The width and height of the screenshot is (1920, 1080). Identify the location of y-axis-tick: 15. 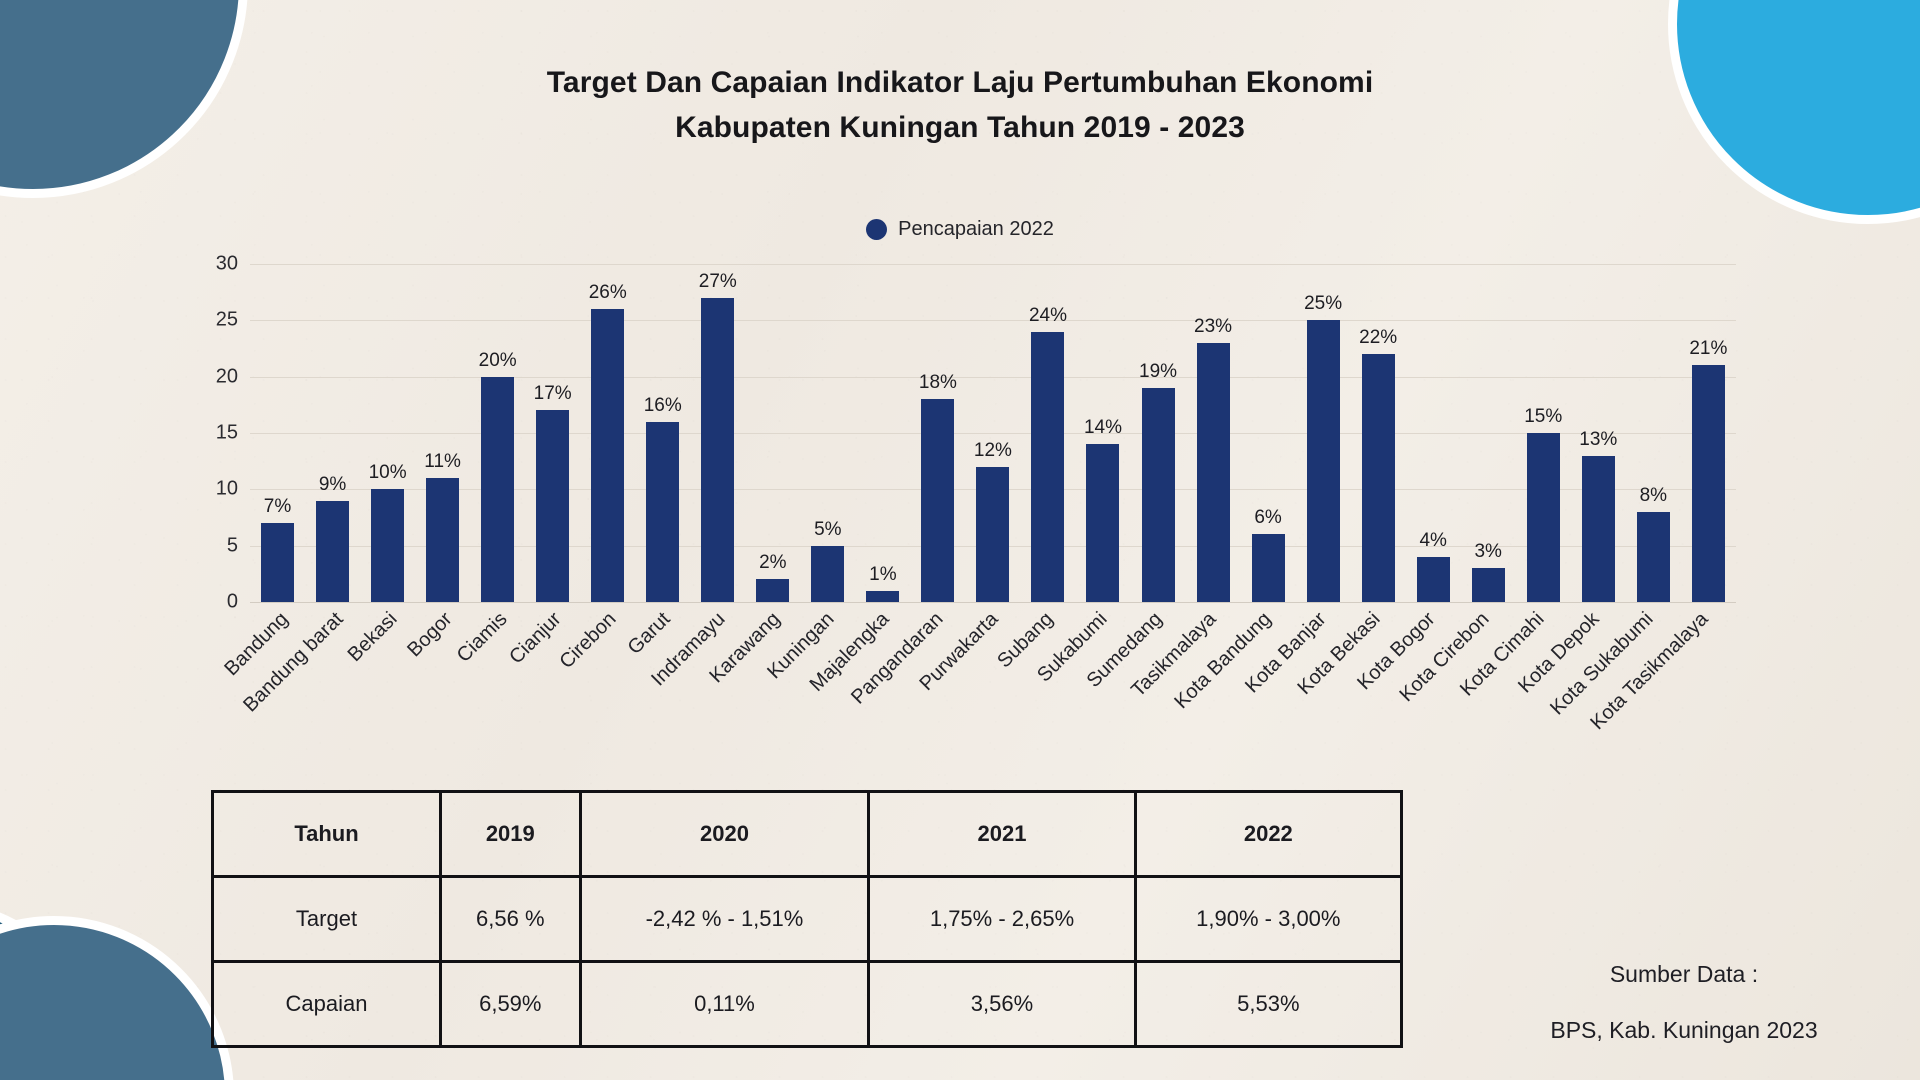
(226, 432).